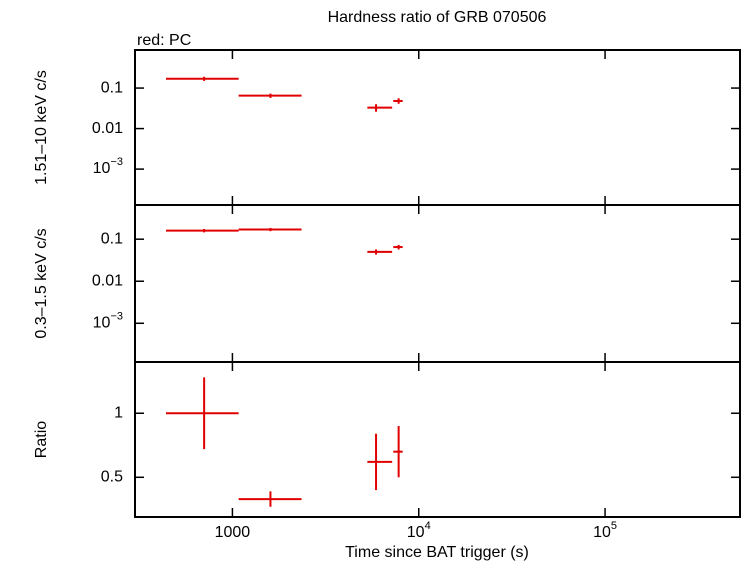 This screenshot has height=566, width=742. Describe the element at coordinates (41, 283) in the screenshot. I see `y-axis-label: 0.3–1.5 keV c/s` at that location.